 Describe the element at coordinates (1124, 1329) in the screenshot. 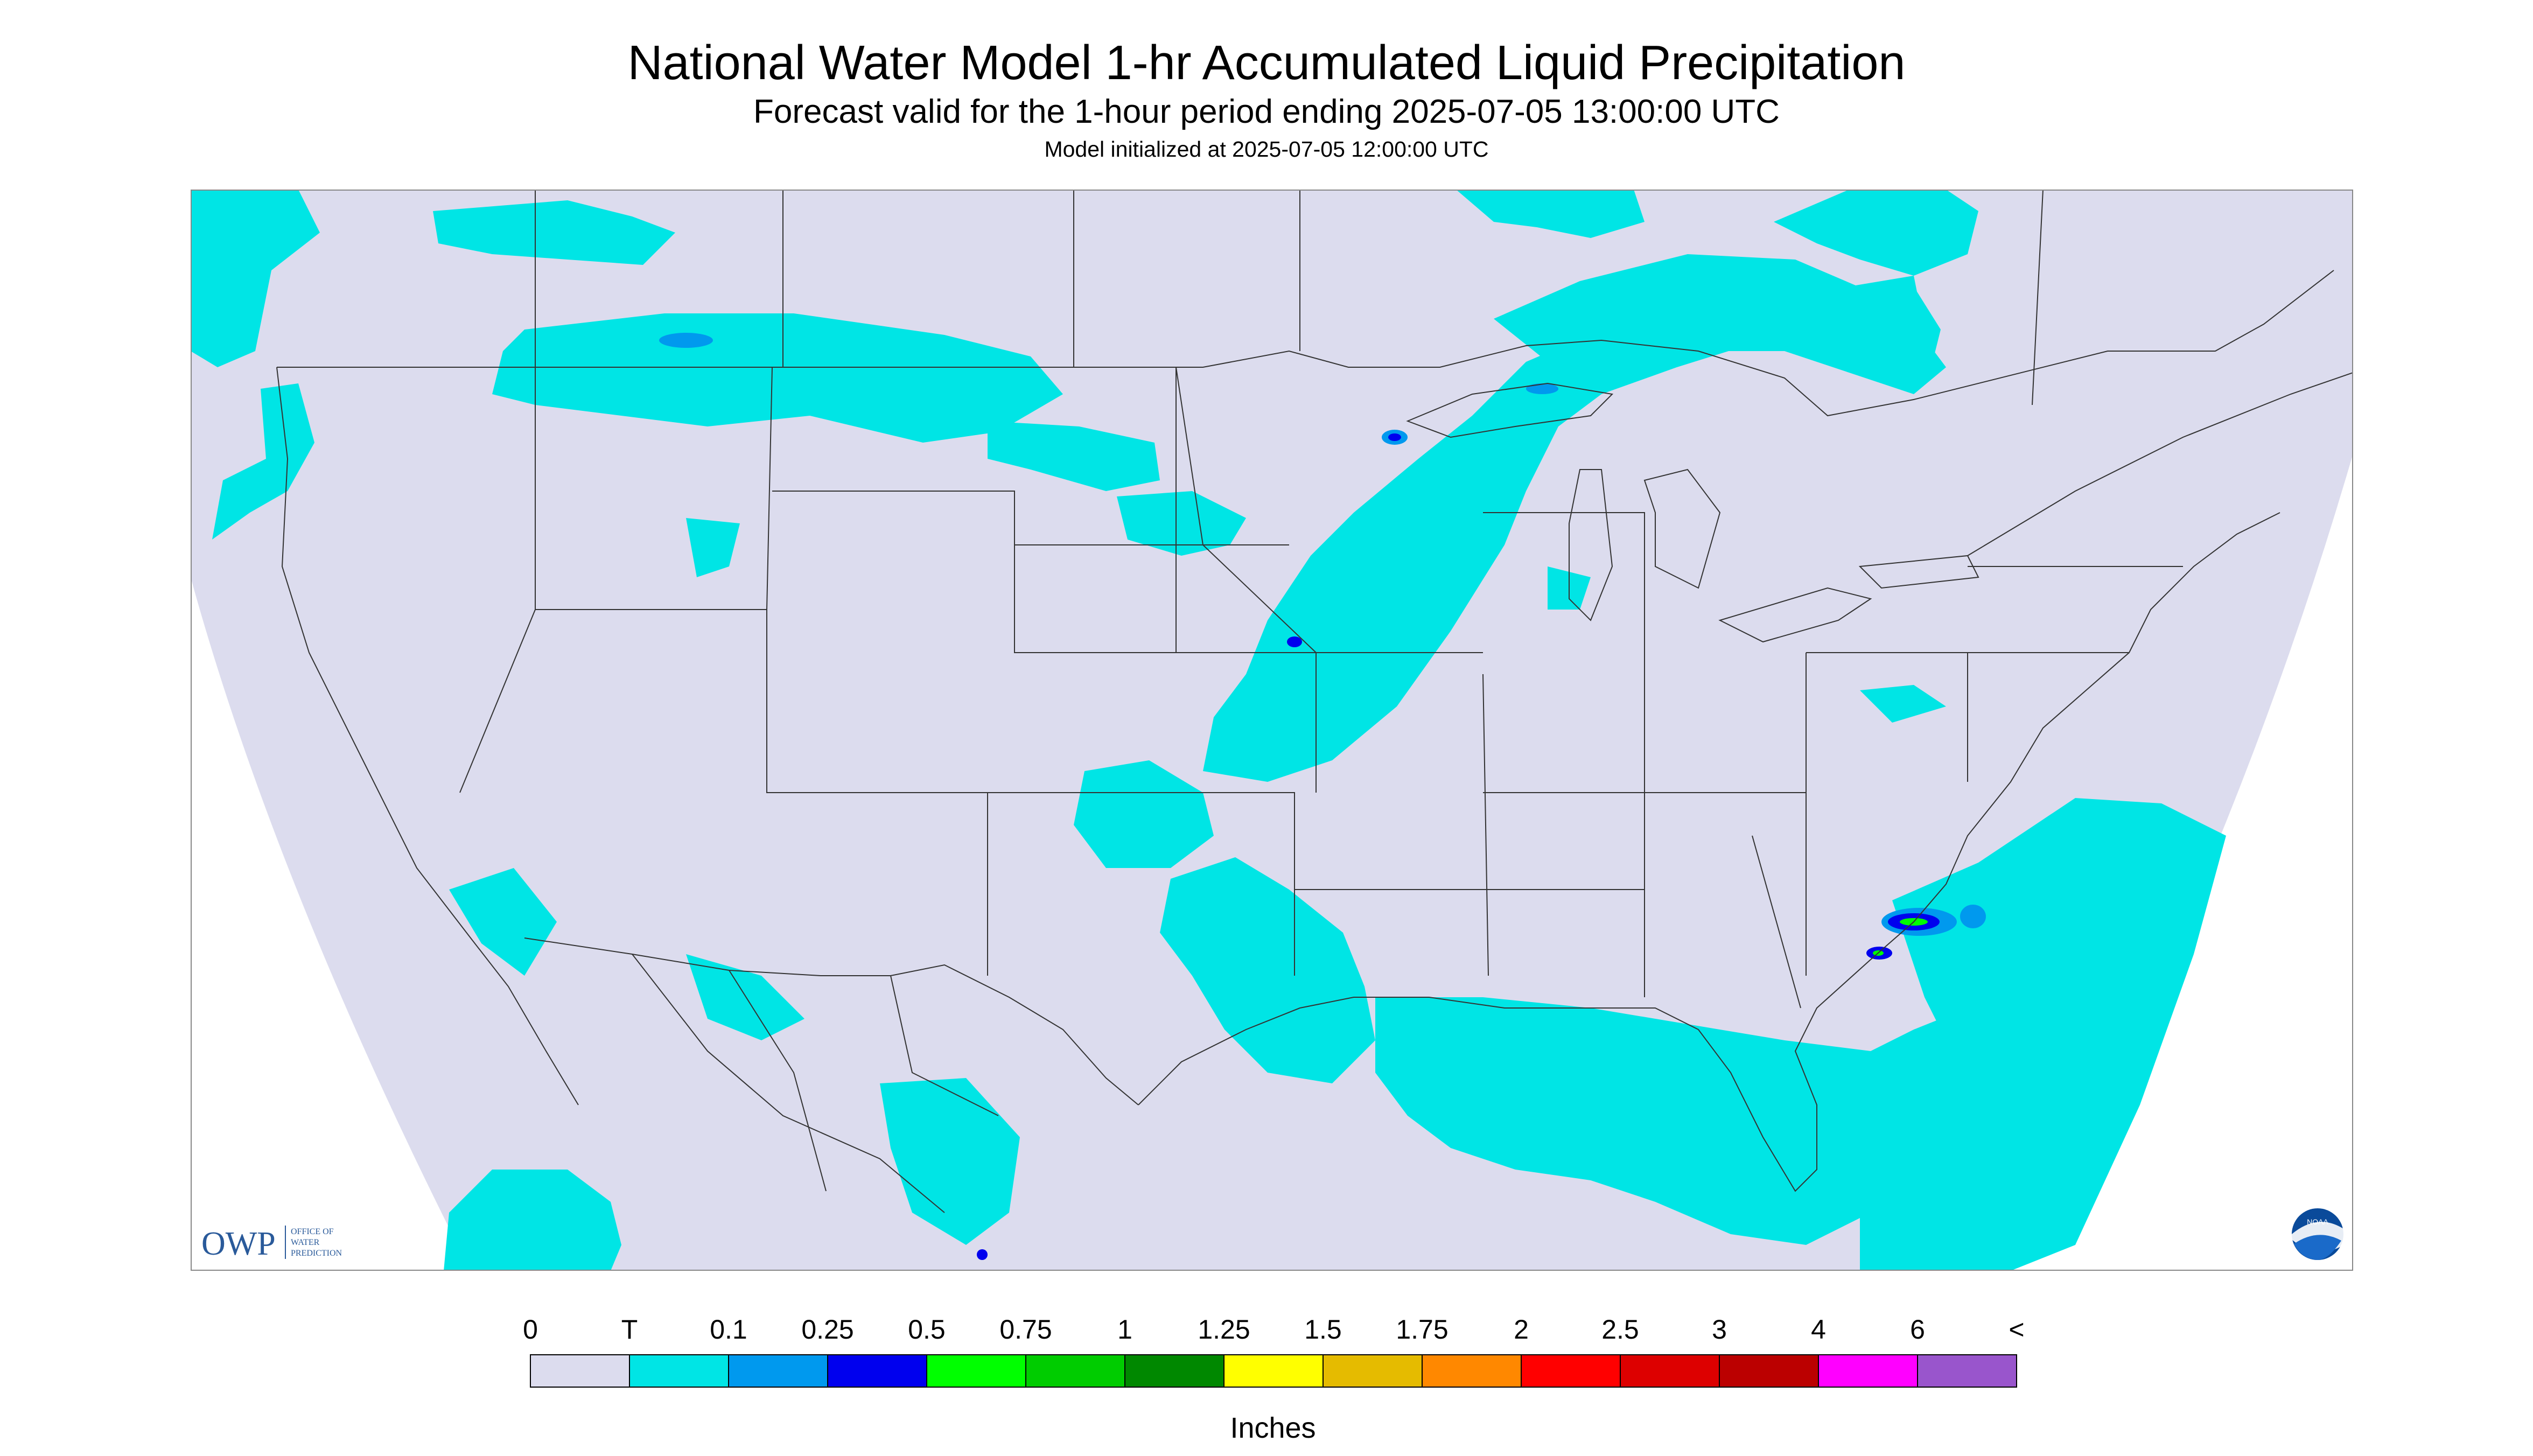

I see `legend-tick-label: 1` at that location.